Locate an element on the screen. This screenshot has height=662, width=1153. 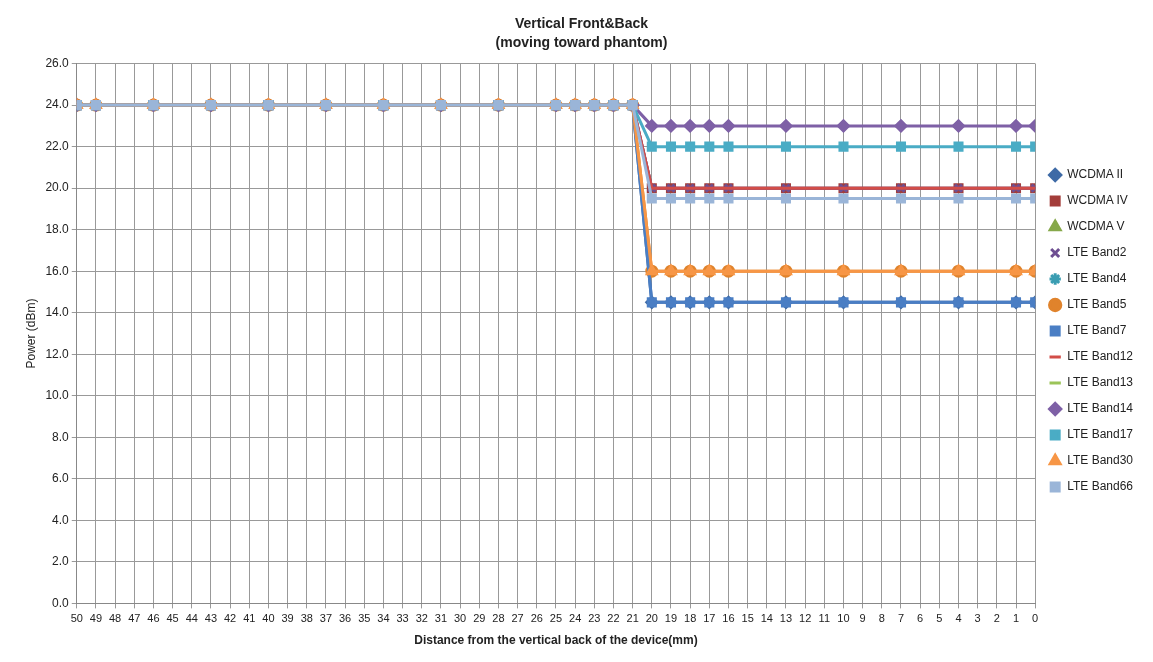
x-tick-label: 45 is located at coordinates (172, 618).